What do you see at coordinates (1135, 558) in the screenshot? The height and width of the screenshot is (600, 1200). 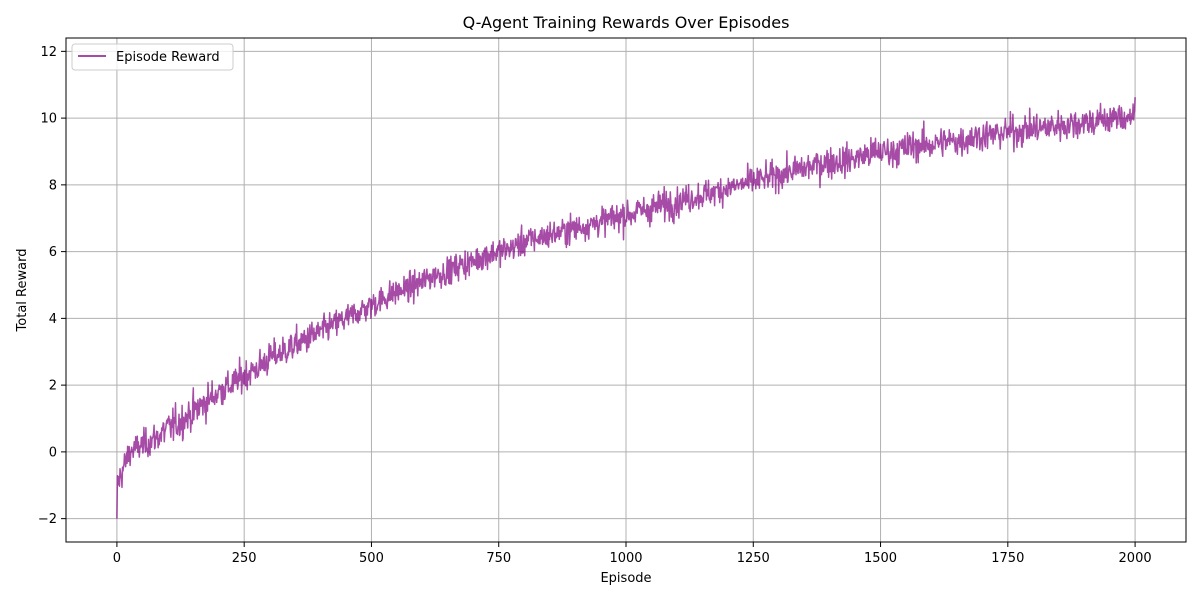 I see `x-tick-label: 2000` at bounding box center [1135, 558].